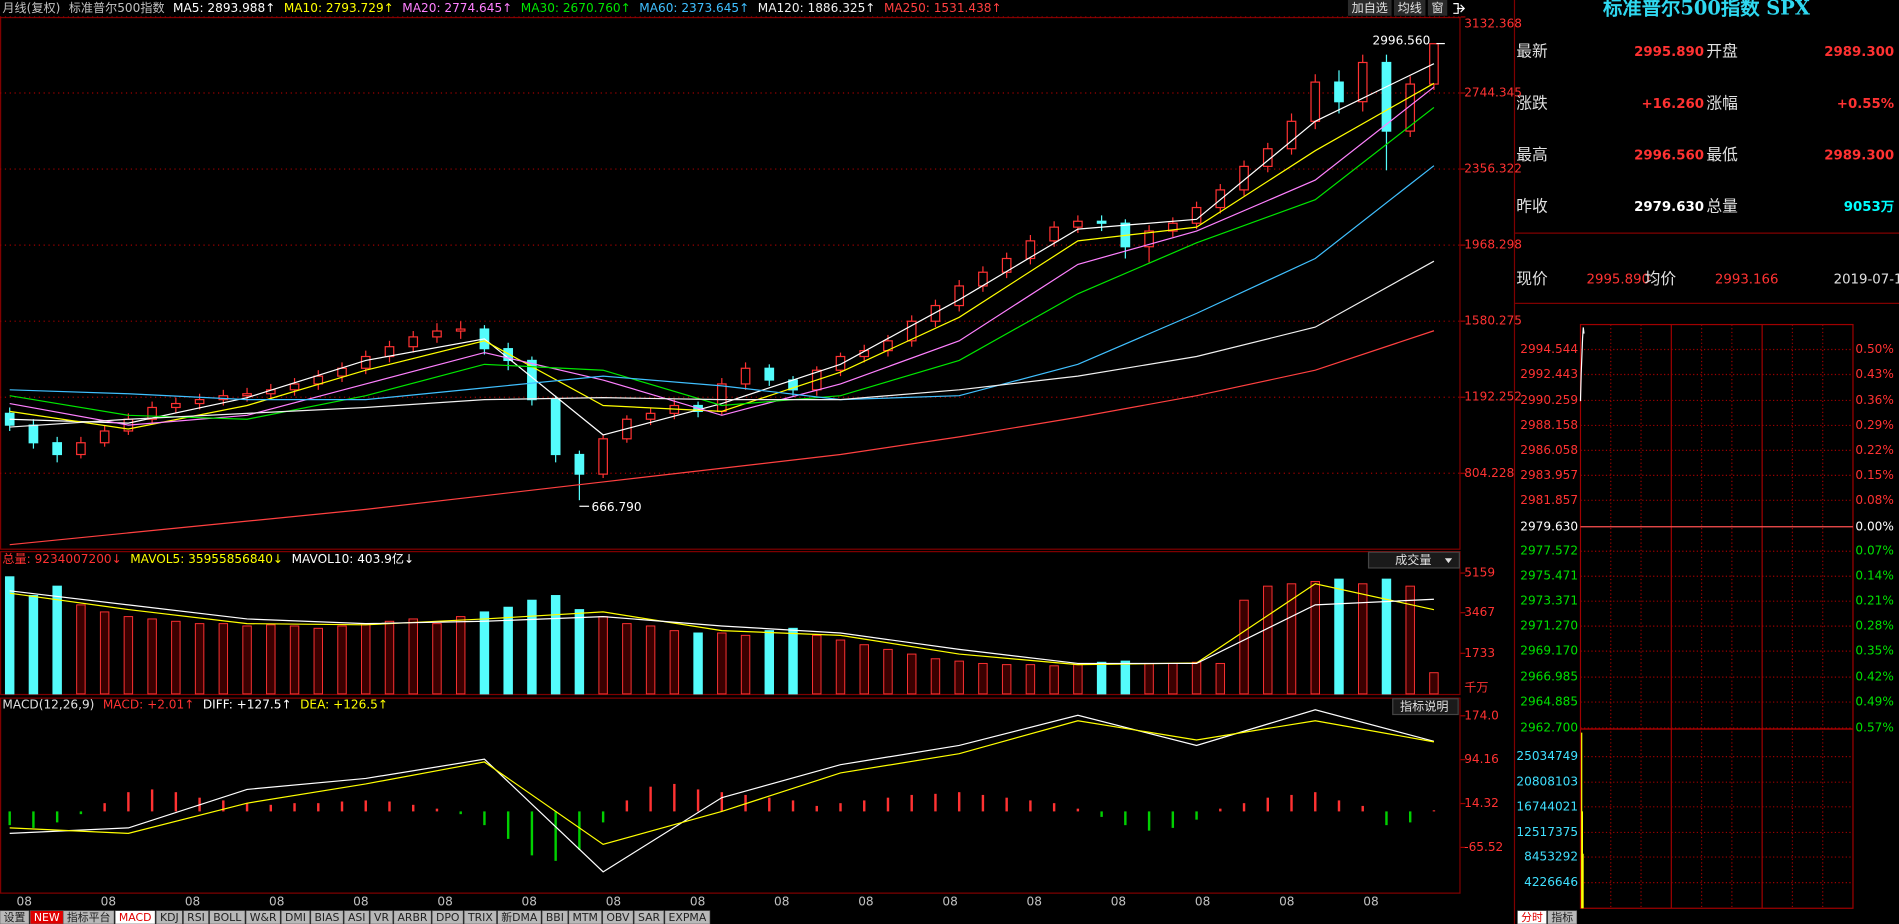 The height and width of the screenshot is (924, 1899). I want to click on quote-value: +16.260, so click(1672, 104).